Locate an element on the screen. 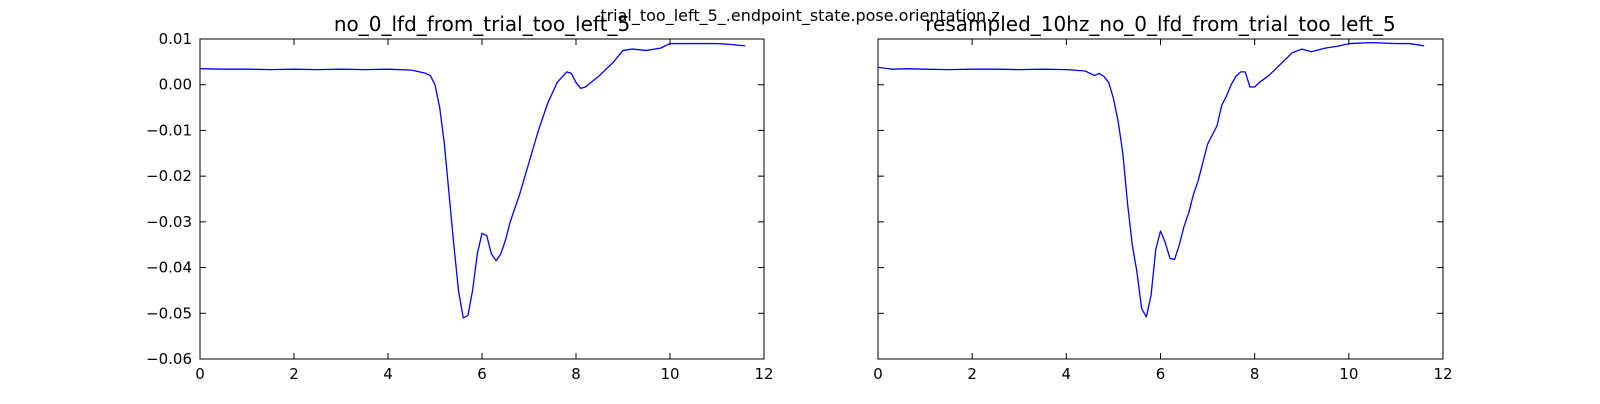  chart-0-xtick-label: 2 is located at coordinates (294, 374).